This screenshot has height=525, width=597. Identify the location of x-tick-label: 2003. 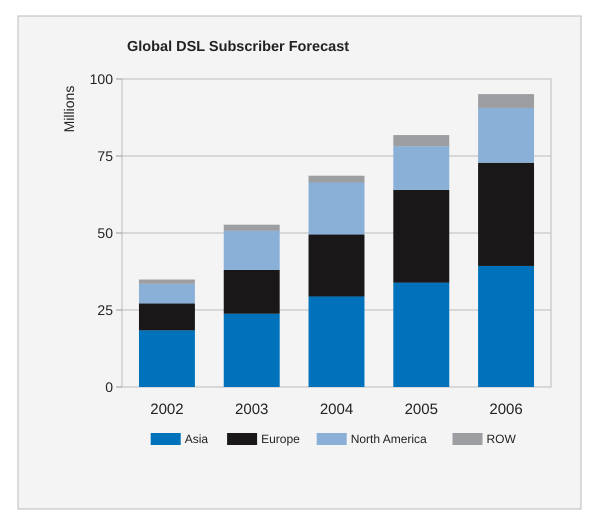
(251, 409).